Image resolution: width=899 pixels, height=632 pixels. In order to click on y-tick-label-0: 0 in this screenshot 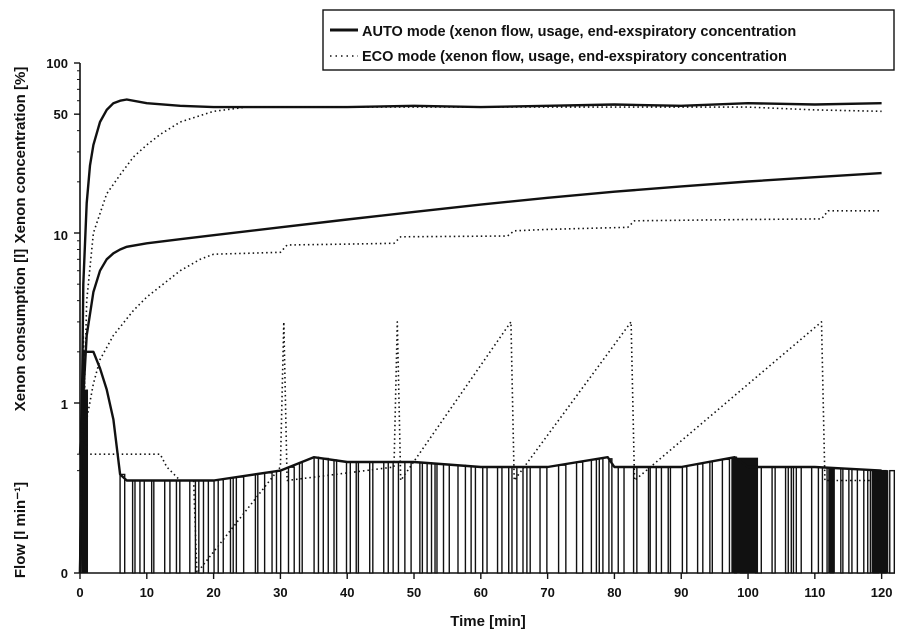, I will do `click(64, 573)`.